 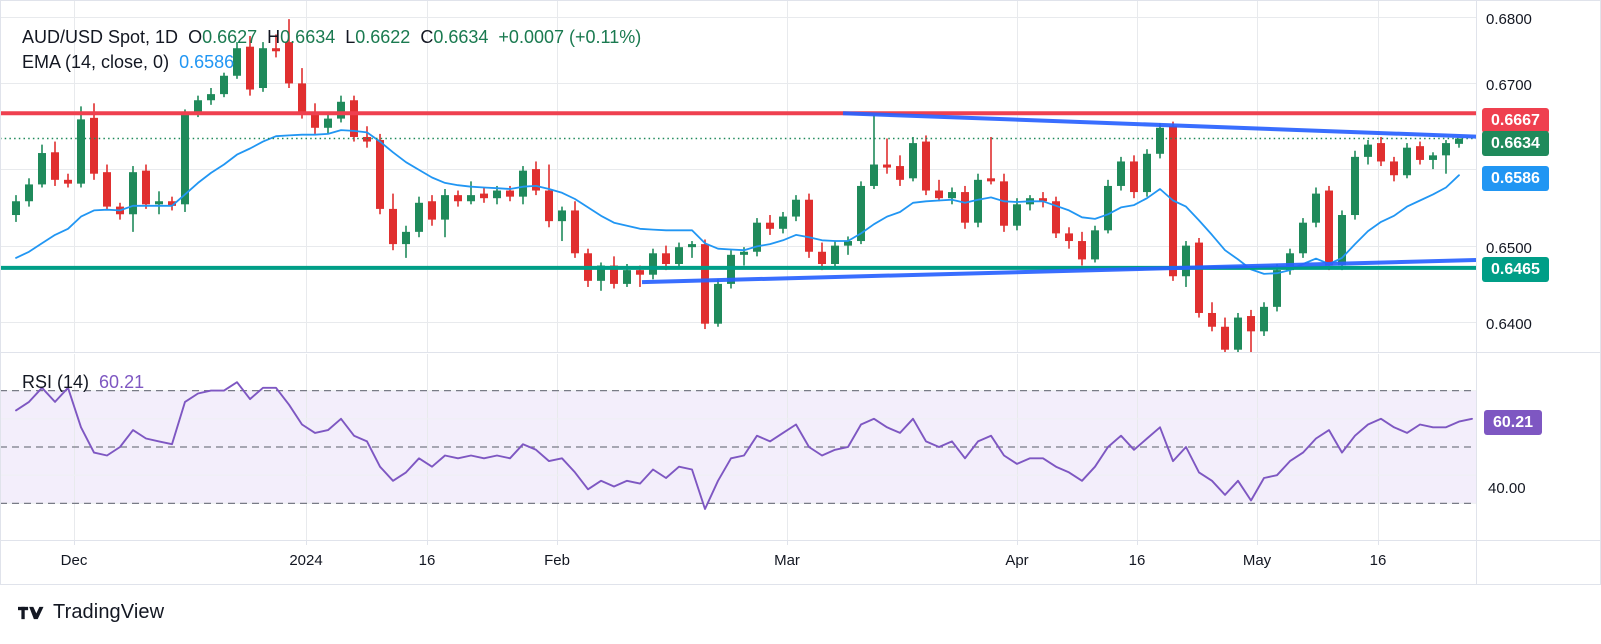 I want to click on chart-footer: TradingView, so click(x=800, y=614).